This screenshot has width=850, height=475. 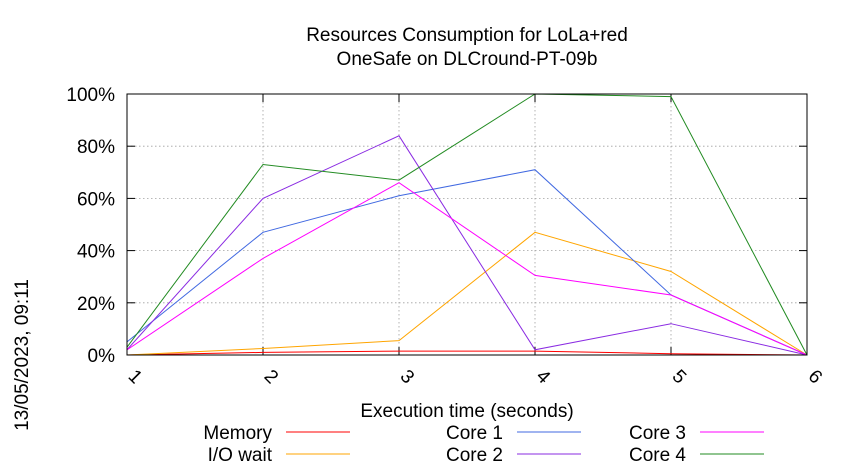 I want to click on chart-title-line-1: Resources Consumption for LoLa+red, so click(x=467, y=35).